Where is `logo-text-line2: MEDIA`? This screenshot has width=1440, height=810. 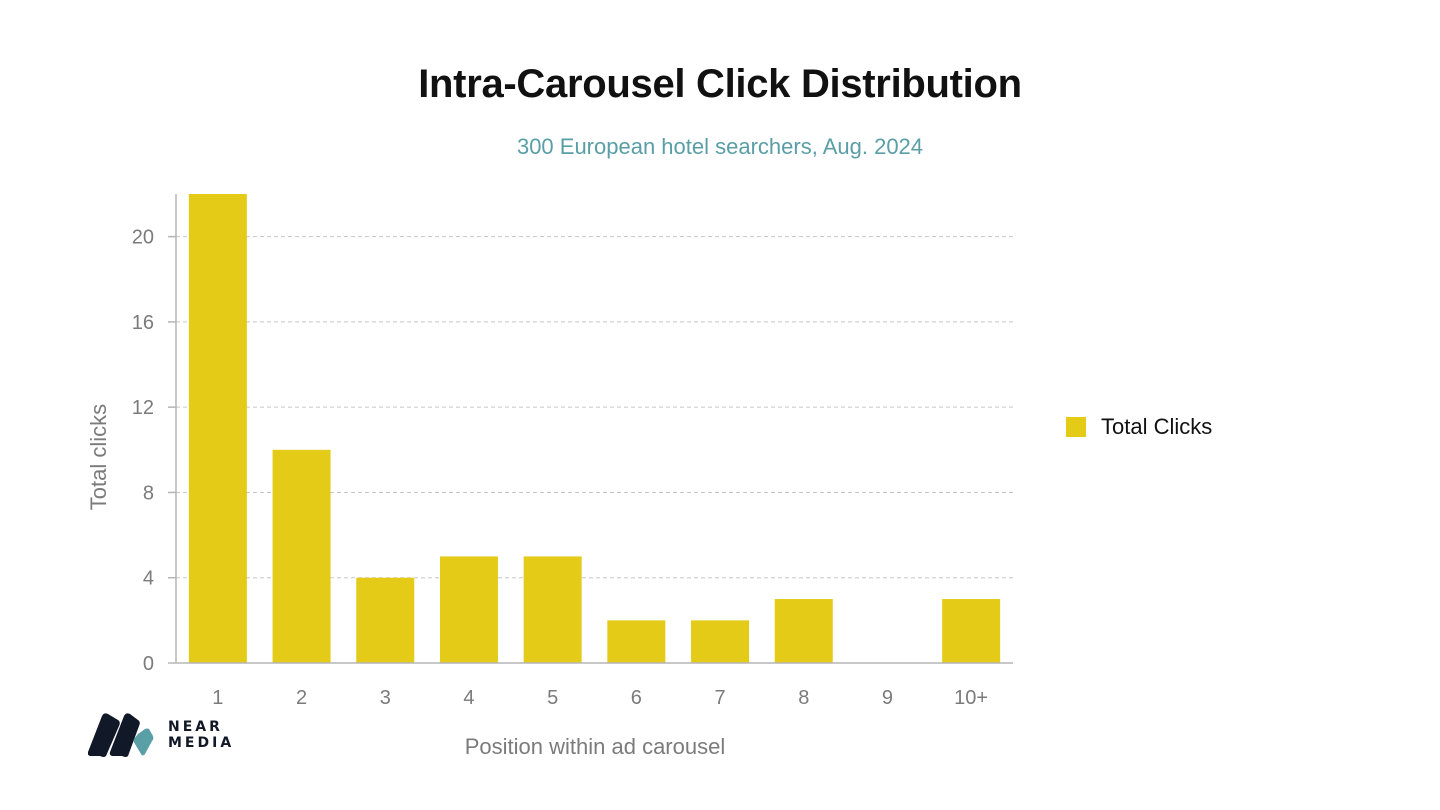 logo-text-line2: MEDIA is located at coordinates (201, 743).